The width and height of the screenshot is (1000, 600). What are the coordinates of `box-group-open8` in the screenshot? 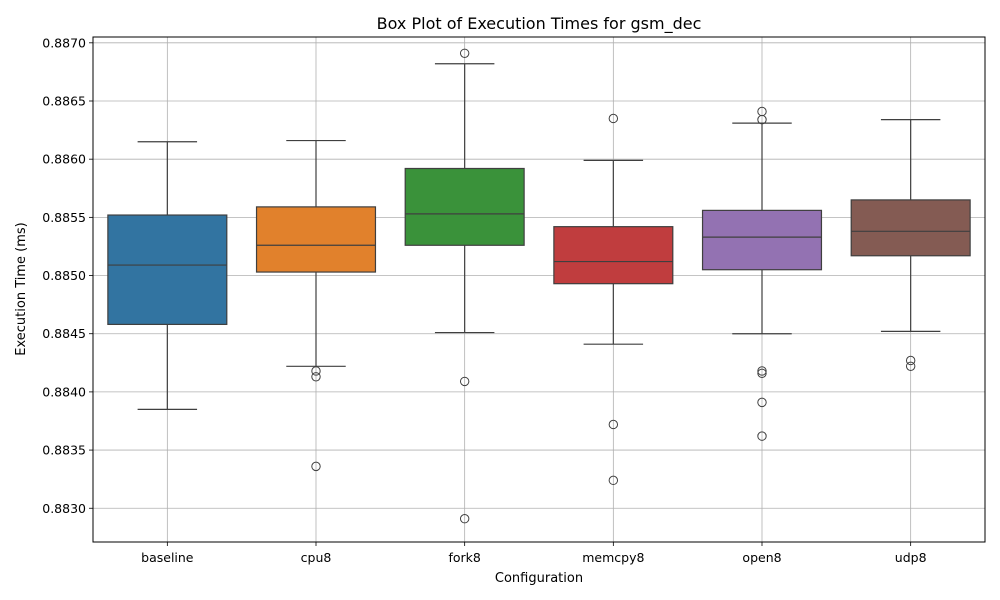 It's located at (762, 273).